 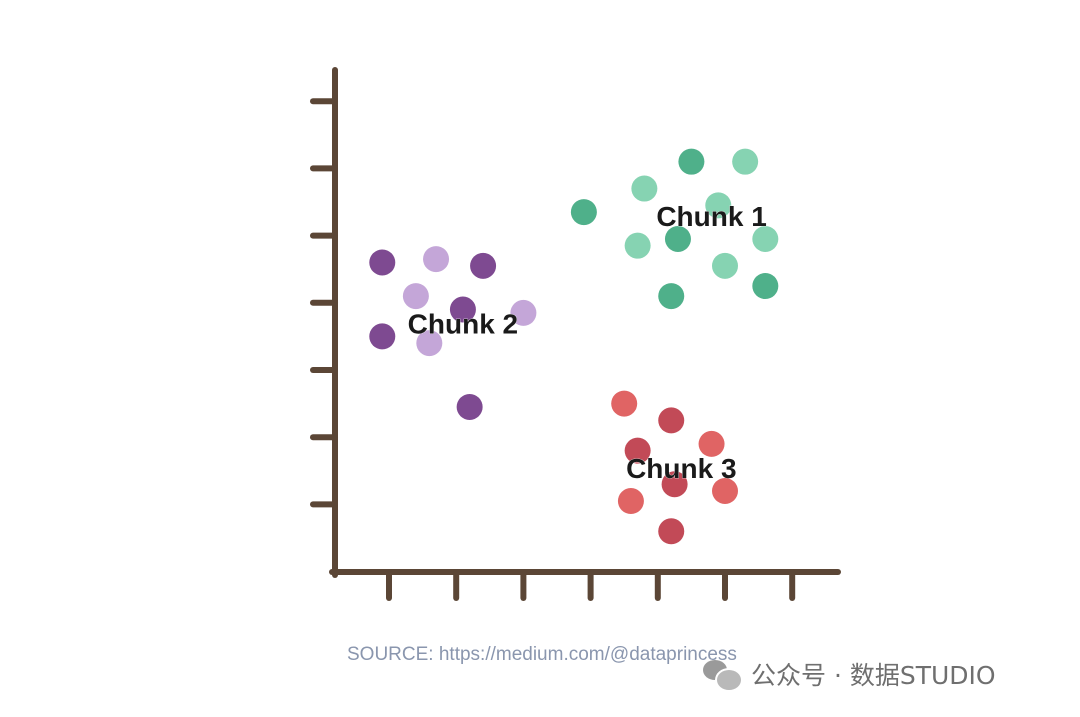 What do you see at coordinates (681, 468) in the screenshot?
I see `cluster-label: Chunk 3` at bounding box center [681, 468].